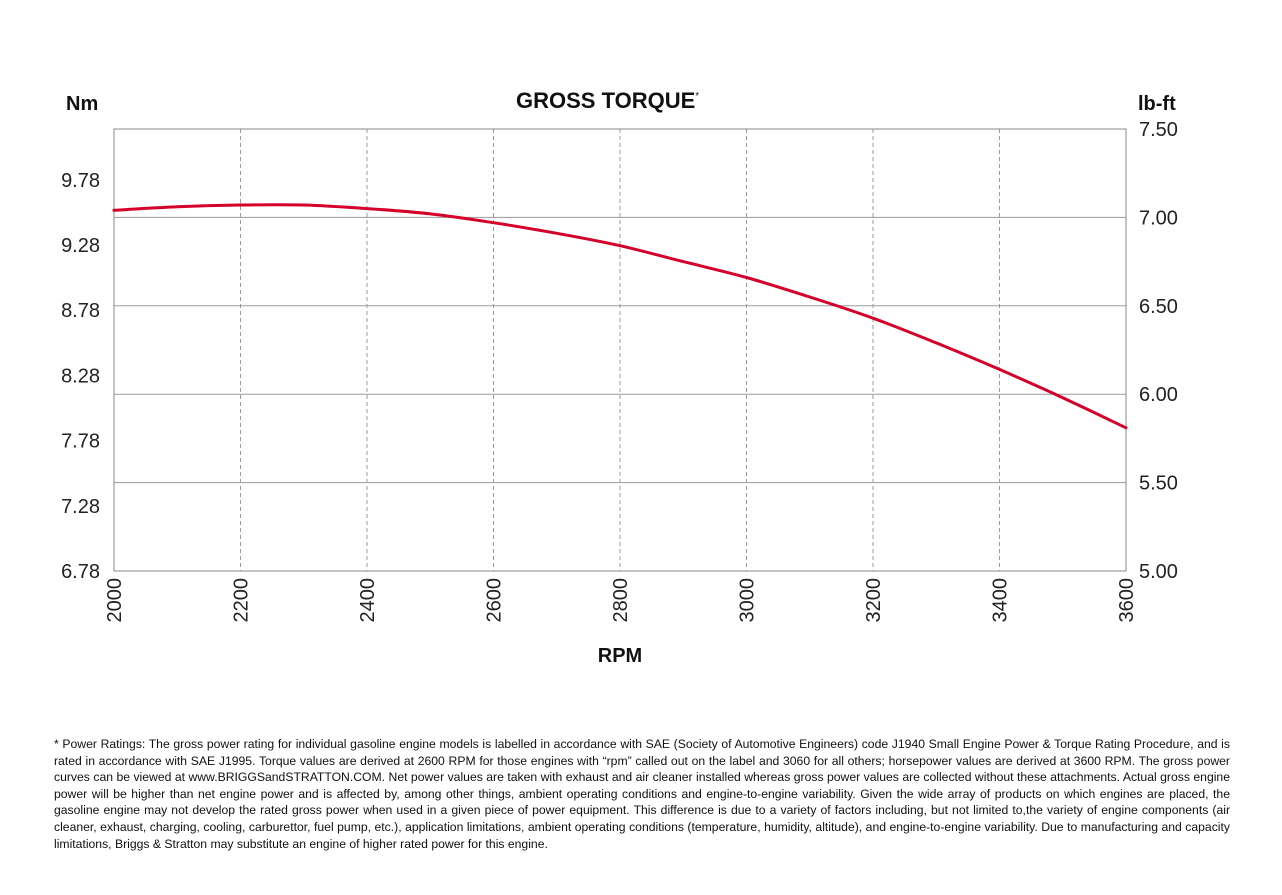 The width and height of the screenshot is (1282, 895). Describe the element at coordinates (495, 600) in the screenshot. I see `x-tick-label: 2600` at that location.